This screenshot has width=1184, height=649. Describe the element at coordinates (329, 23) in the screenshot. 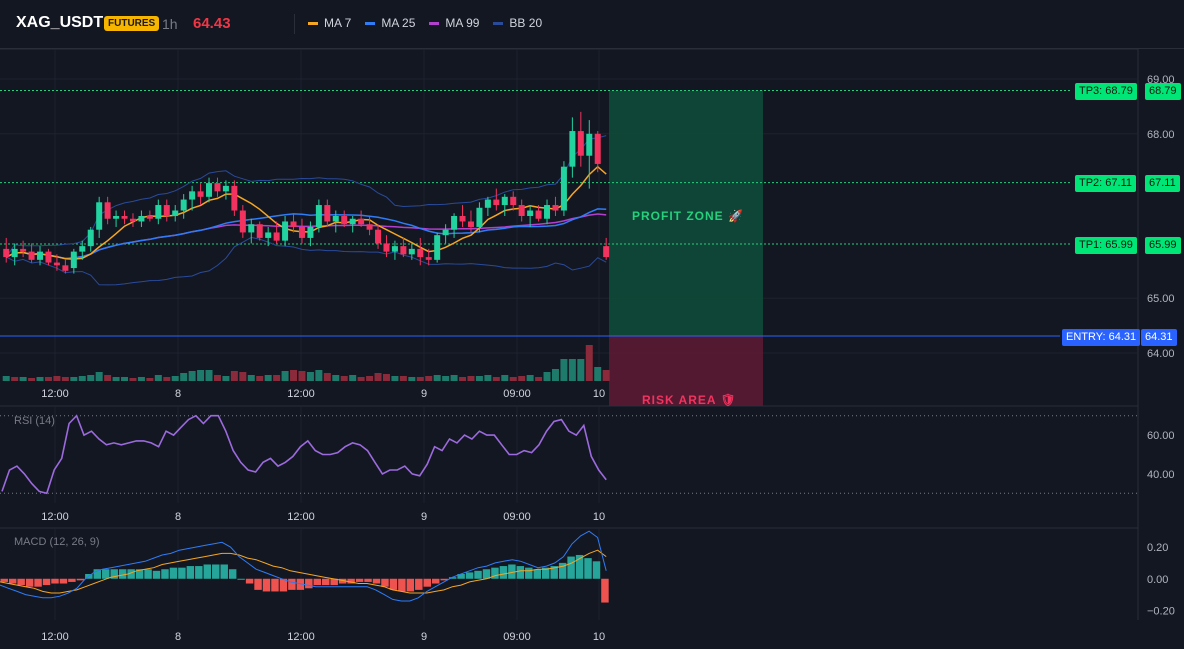

I see `legend-item-ma7: MA 7` at that location.